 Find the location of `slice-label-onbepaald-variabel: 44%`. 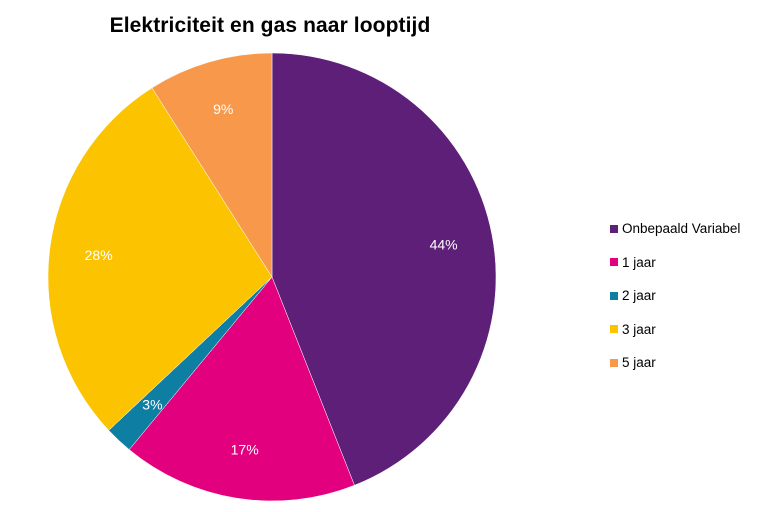

slice-label-onbepaald-variabel: 44% is located at coordinates (444, 244).